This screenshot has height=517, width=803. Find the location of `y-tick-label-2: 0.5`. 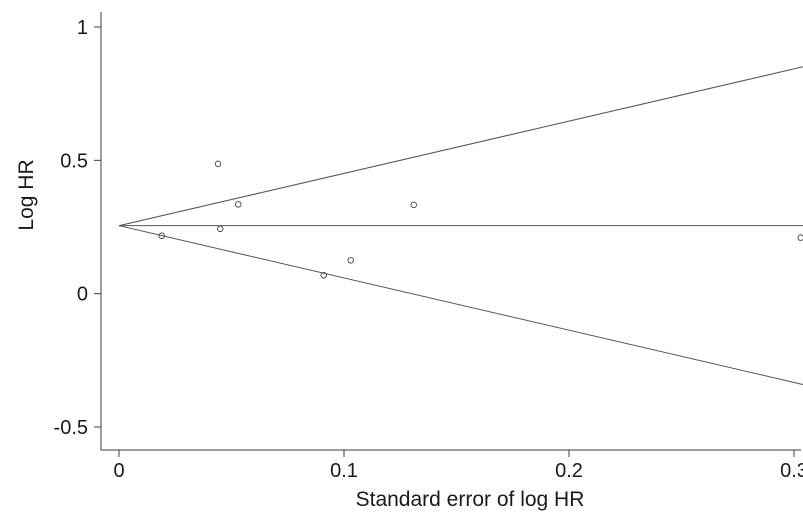

y-tick-label-2: 0.5 is located at coordinates (74, 161).